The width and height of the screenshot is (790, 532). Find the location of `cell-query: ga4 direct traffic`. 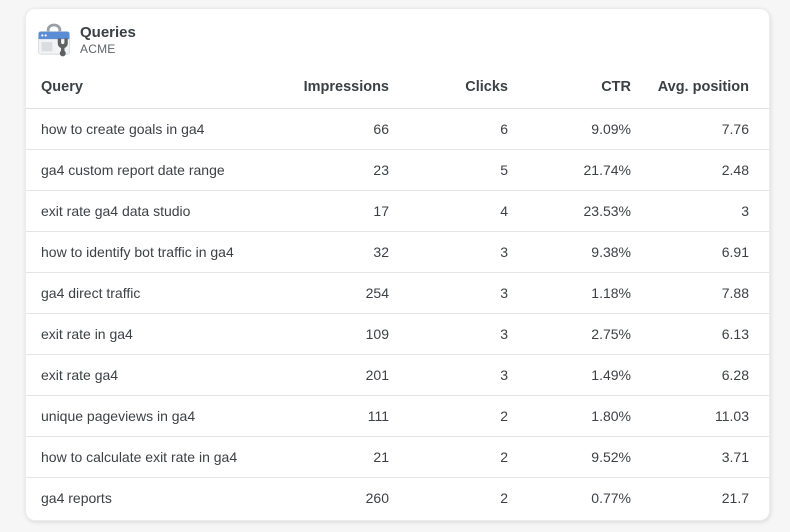

cell-query: ga4 direct traffic is located at coordinates (147, 292).